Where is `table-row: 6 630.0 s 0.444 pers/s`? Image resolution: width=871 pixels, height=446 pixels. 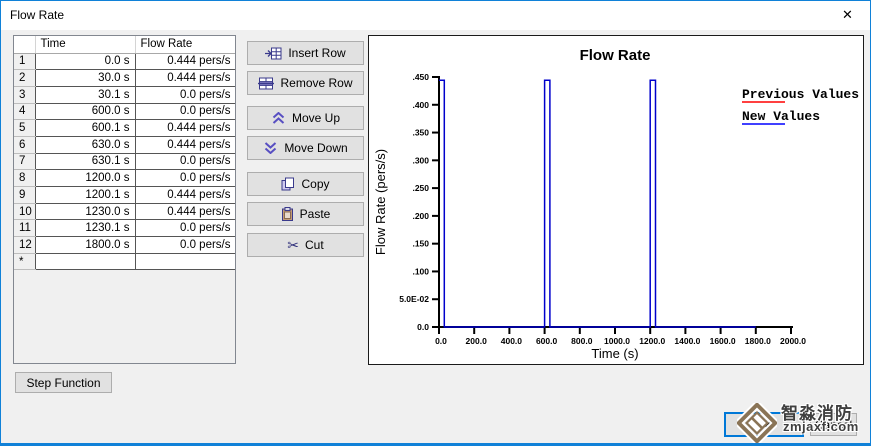 table-row: 6 630.0 s 0.444 pers/s is located at coordinates (124, 145).